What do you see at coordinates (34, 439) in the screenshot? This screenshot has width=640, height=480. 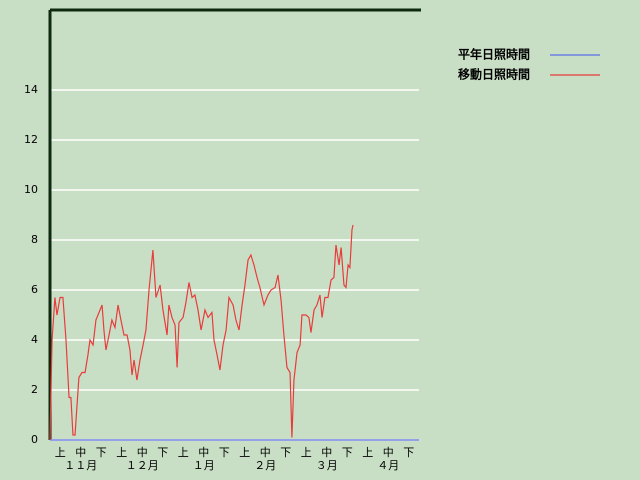 I see `y-tick-label: 0` at bounding box center [34, 439].